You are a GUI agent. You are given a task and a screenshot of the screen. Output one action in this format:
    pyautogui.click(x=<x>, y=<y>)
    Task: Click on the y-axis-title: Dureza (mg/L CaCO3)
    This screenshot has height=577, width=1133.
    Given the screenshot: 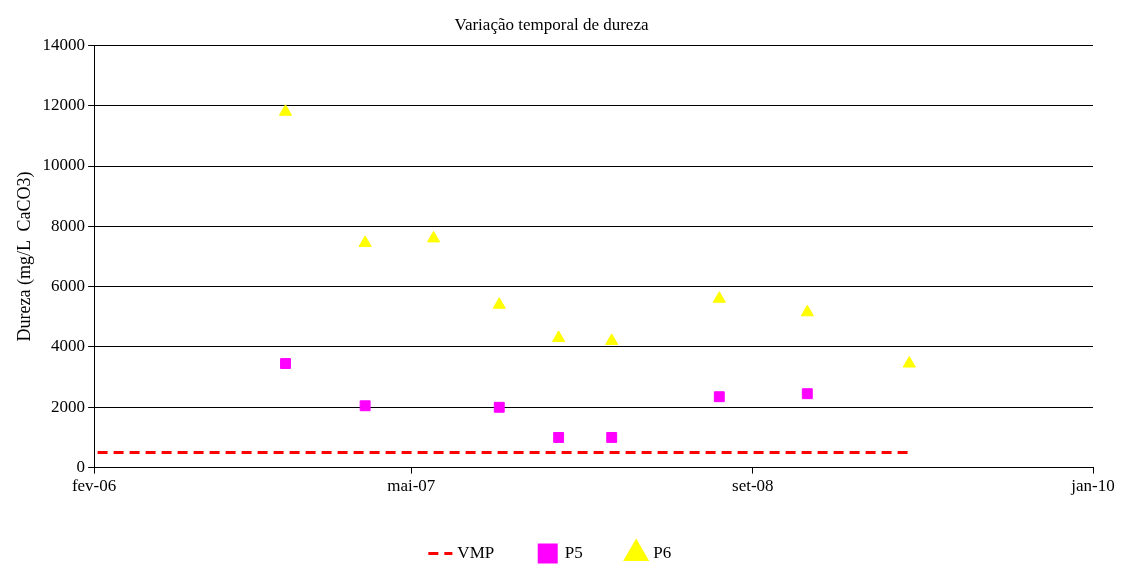 What is the action you would take?
    pyautogui.click(x=24, y=256)
    